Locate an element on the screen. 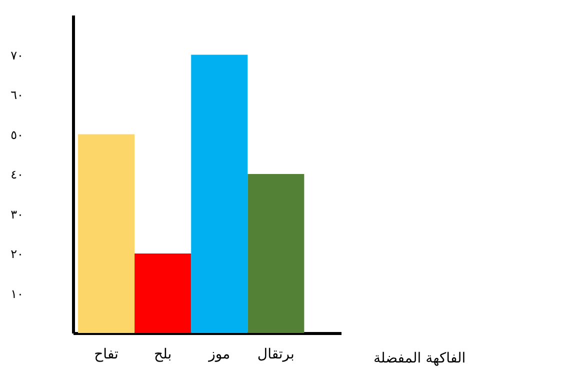 The image size is (579, 390). x-tick-label: برتقال is located at coordinates (275, 354).